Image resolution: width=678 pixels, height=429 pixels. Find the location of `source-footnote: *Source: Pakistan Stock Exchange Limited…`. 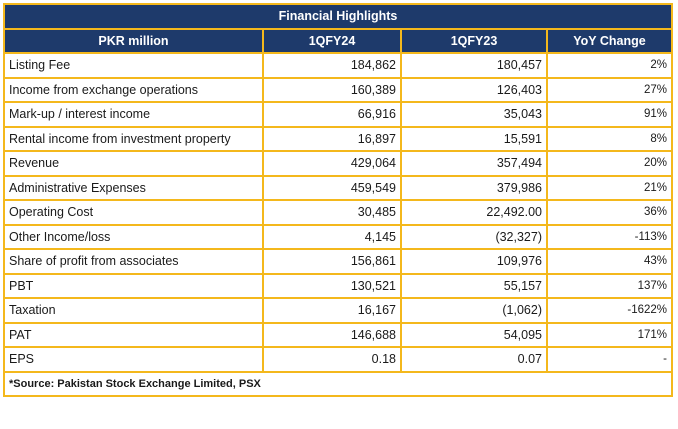

source-footnote: *Source: Pakistan Stock Exchange Limited… is located at coordinates (338, 383).